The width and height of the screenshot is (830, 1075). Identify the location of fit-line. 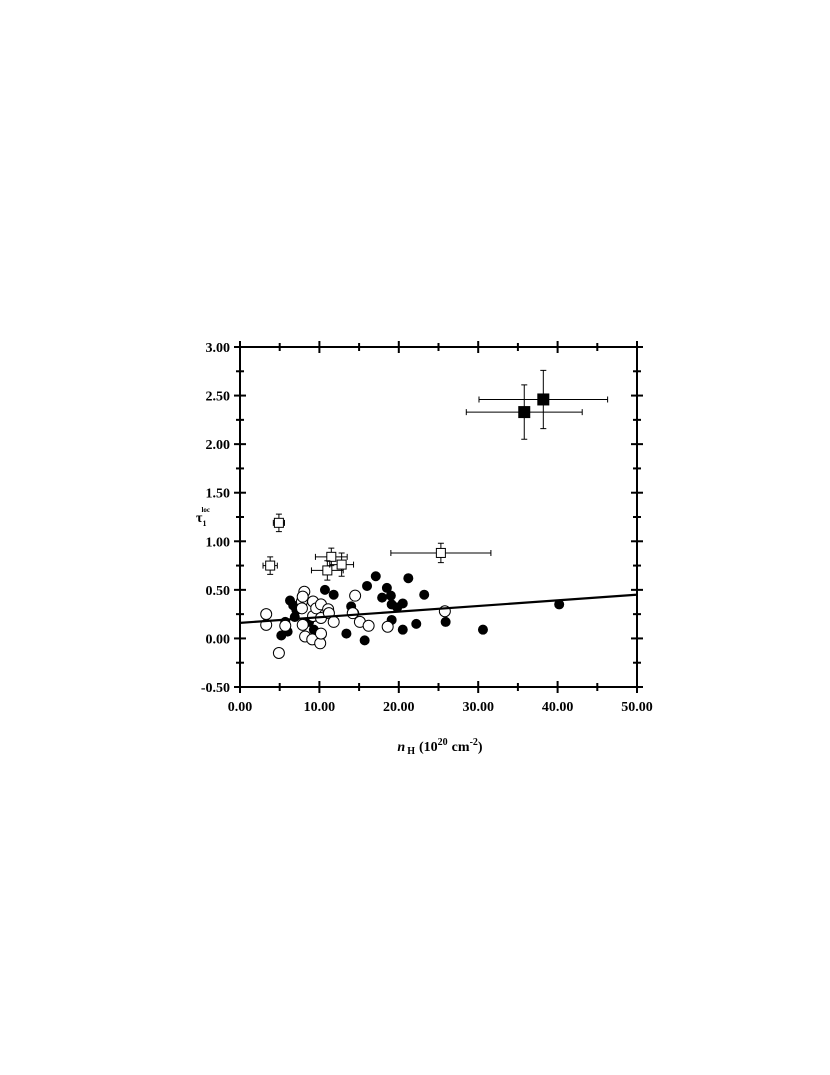
(438, 608).